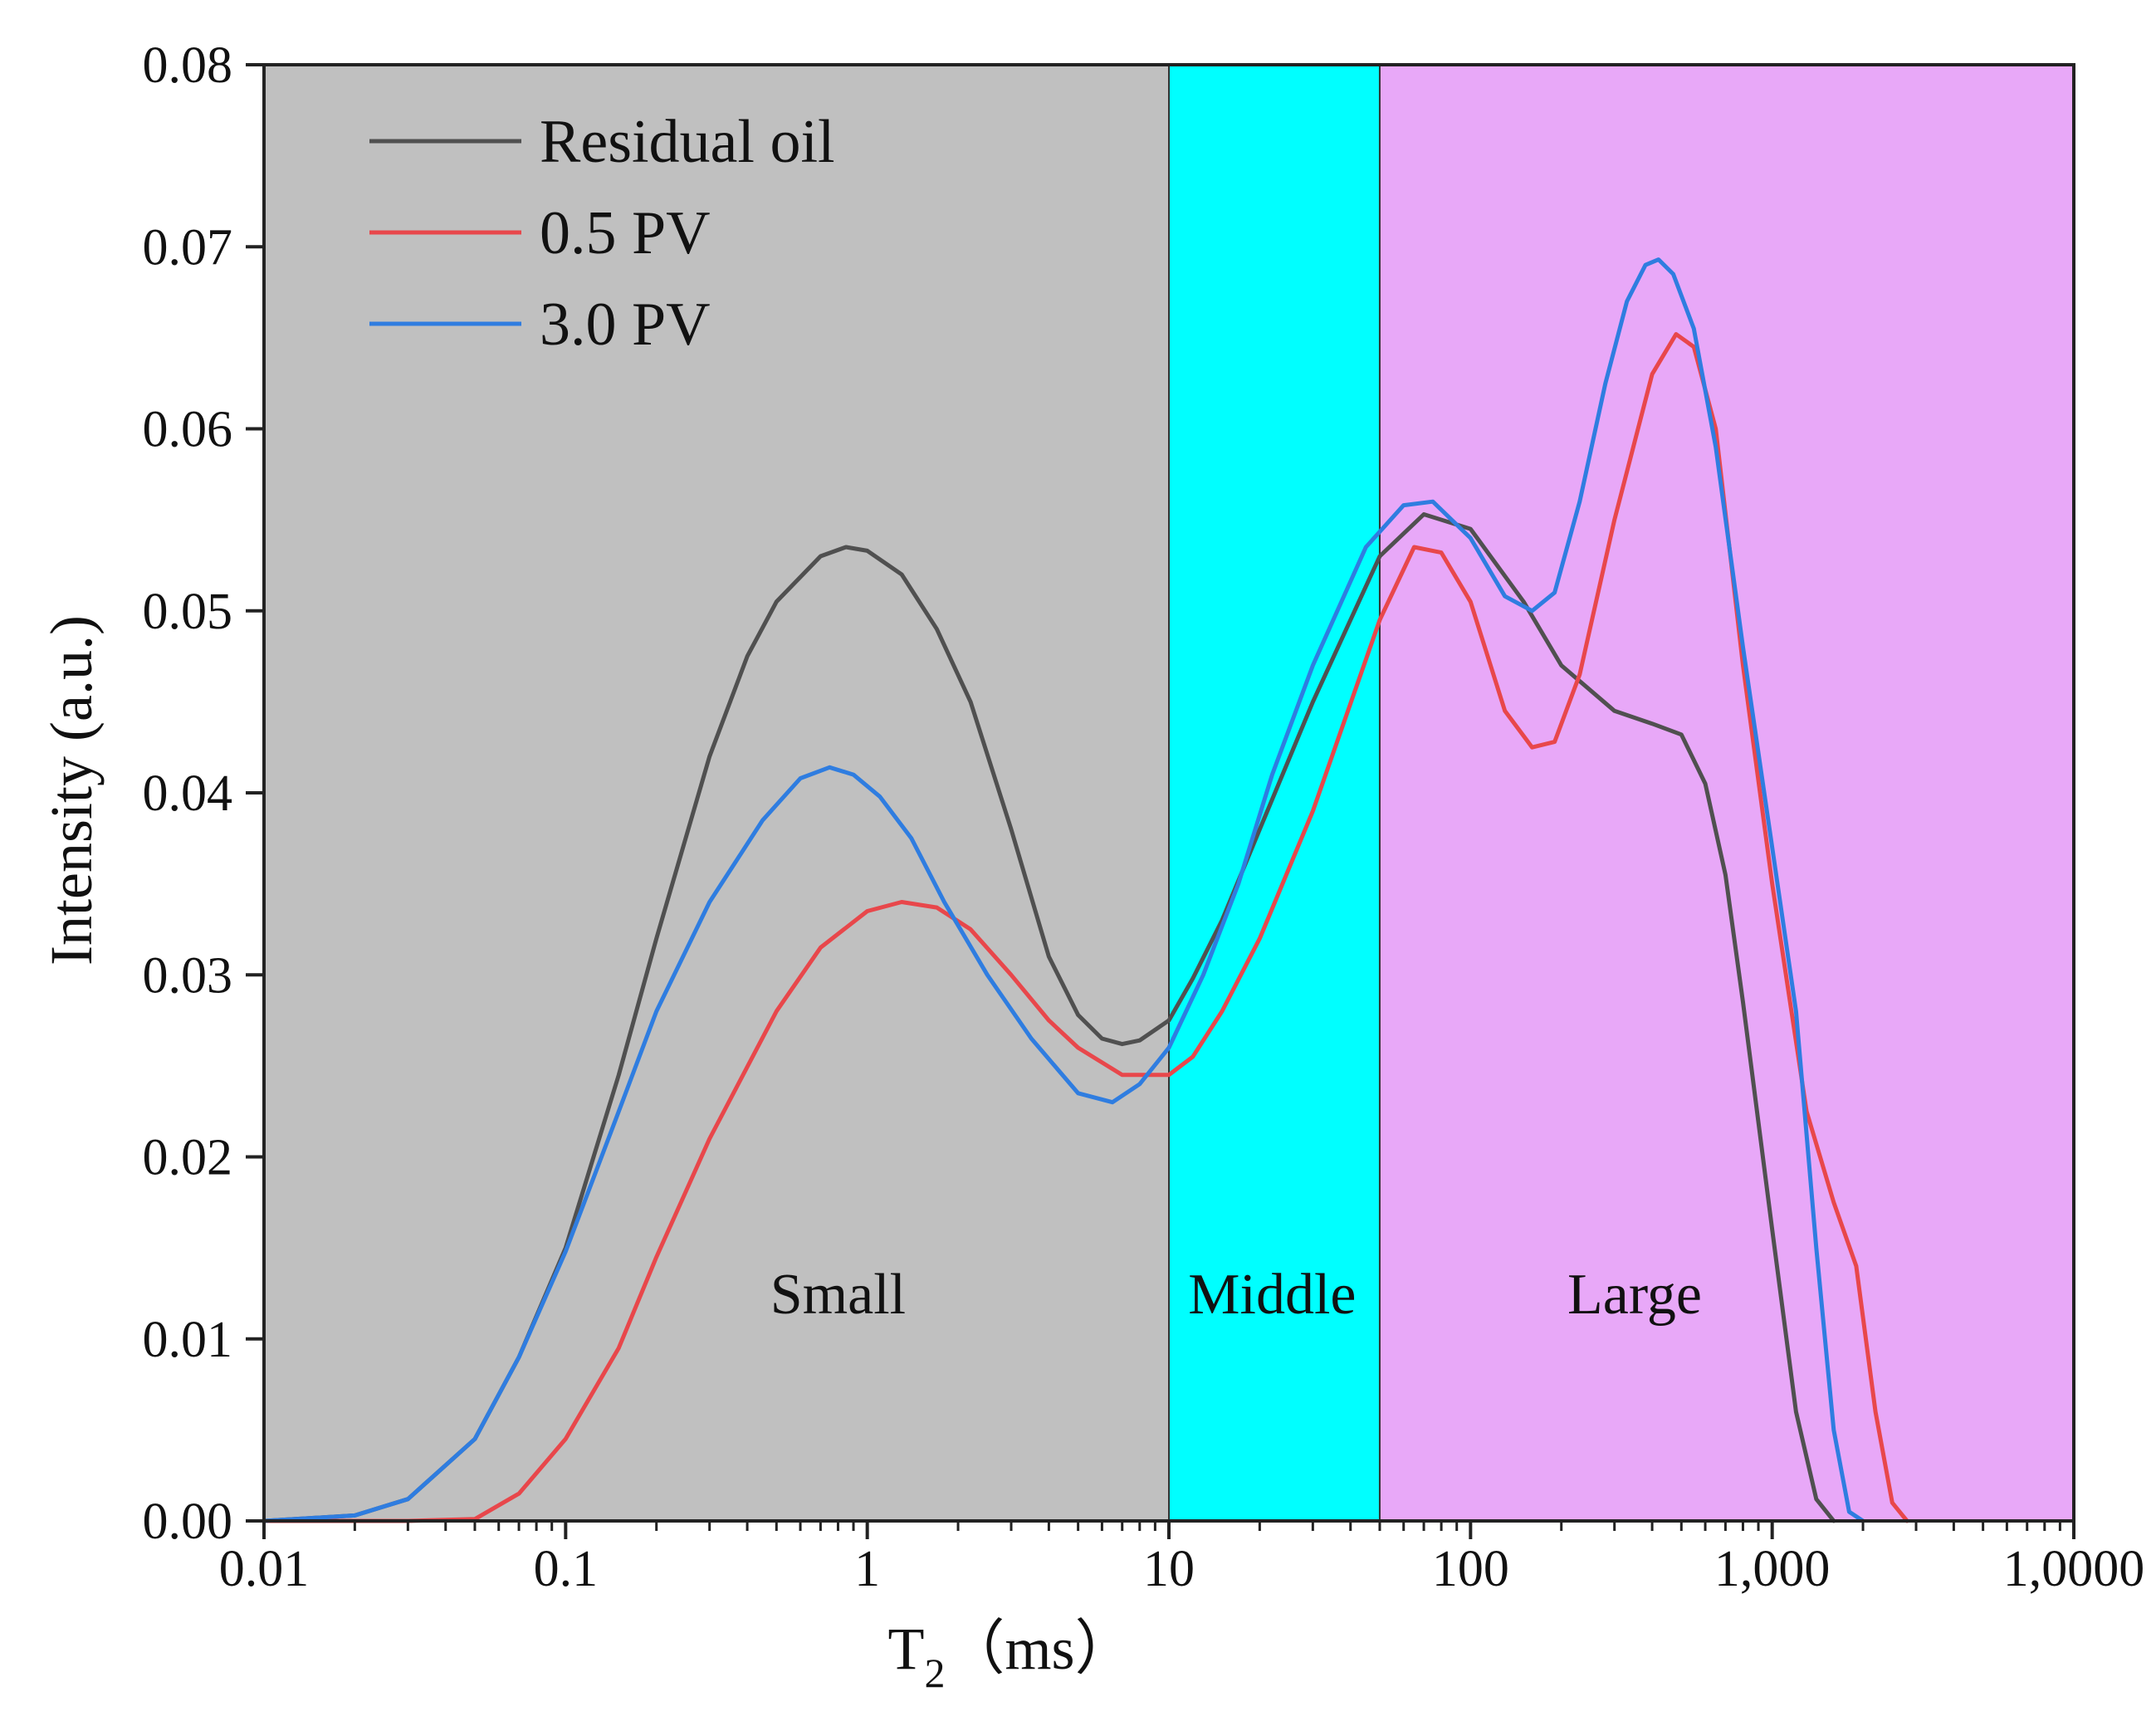  What do you see at coordinates (867, 1569) in the screenshot?
I see `x-tick-label: 1` at bounding box center [867, 1569].